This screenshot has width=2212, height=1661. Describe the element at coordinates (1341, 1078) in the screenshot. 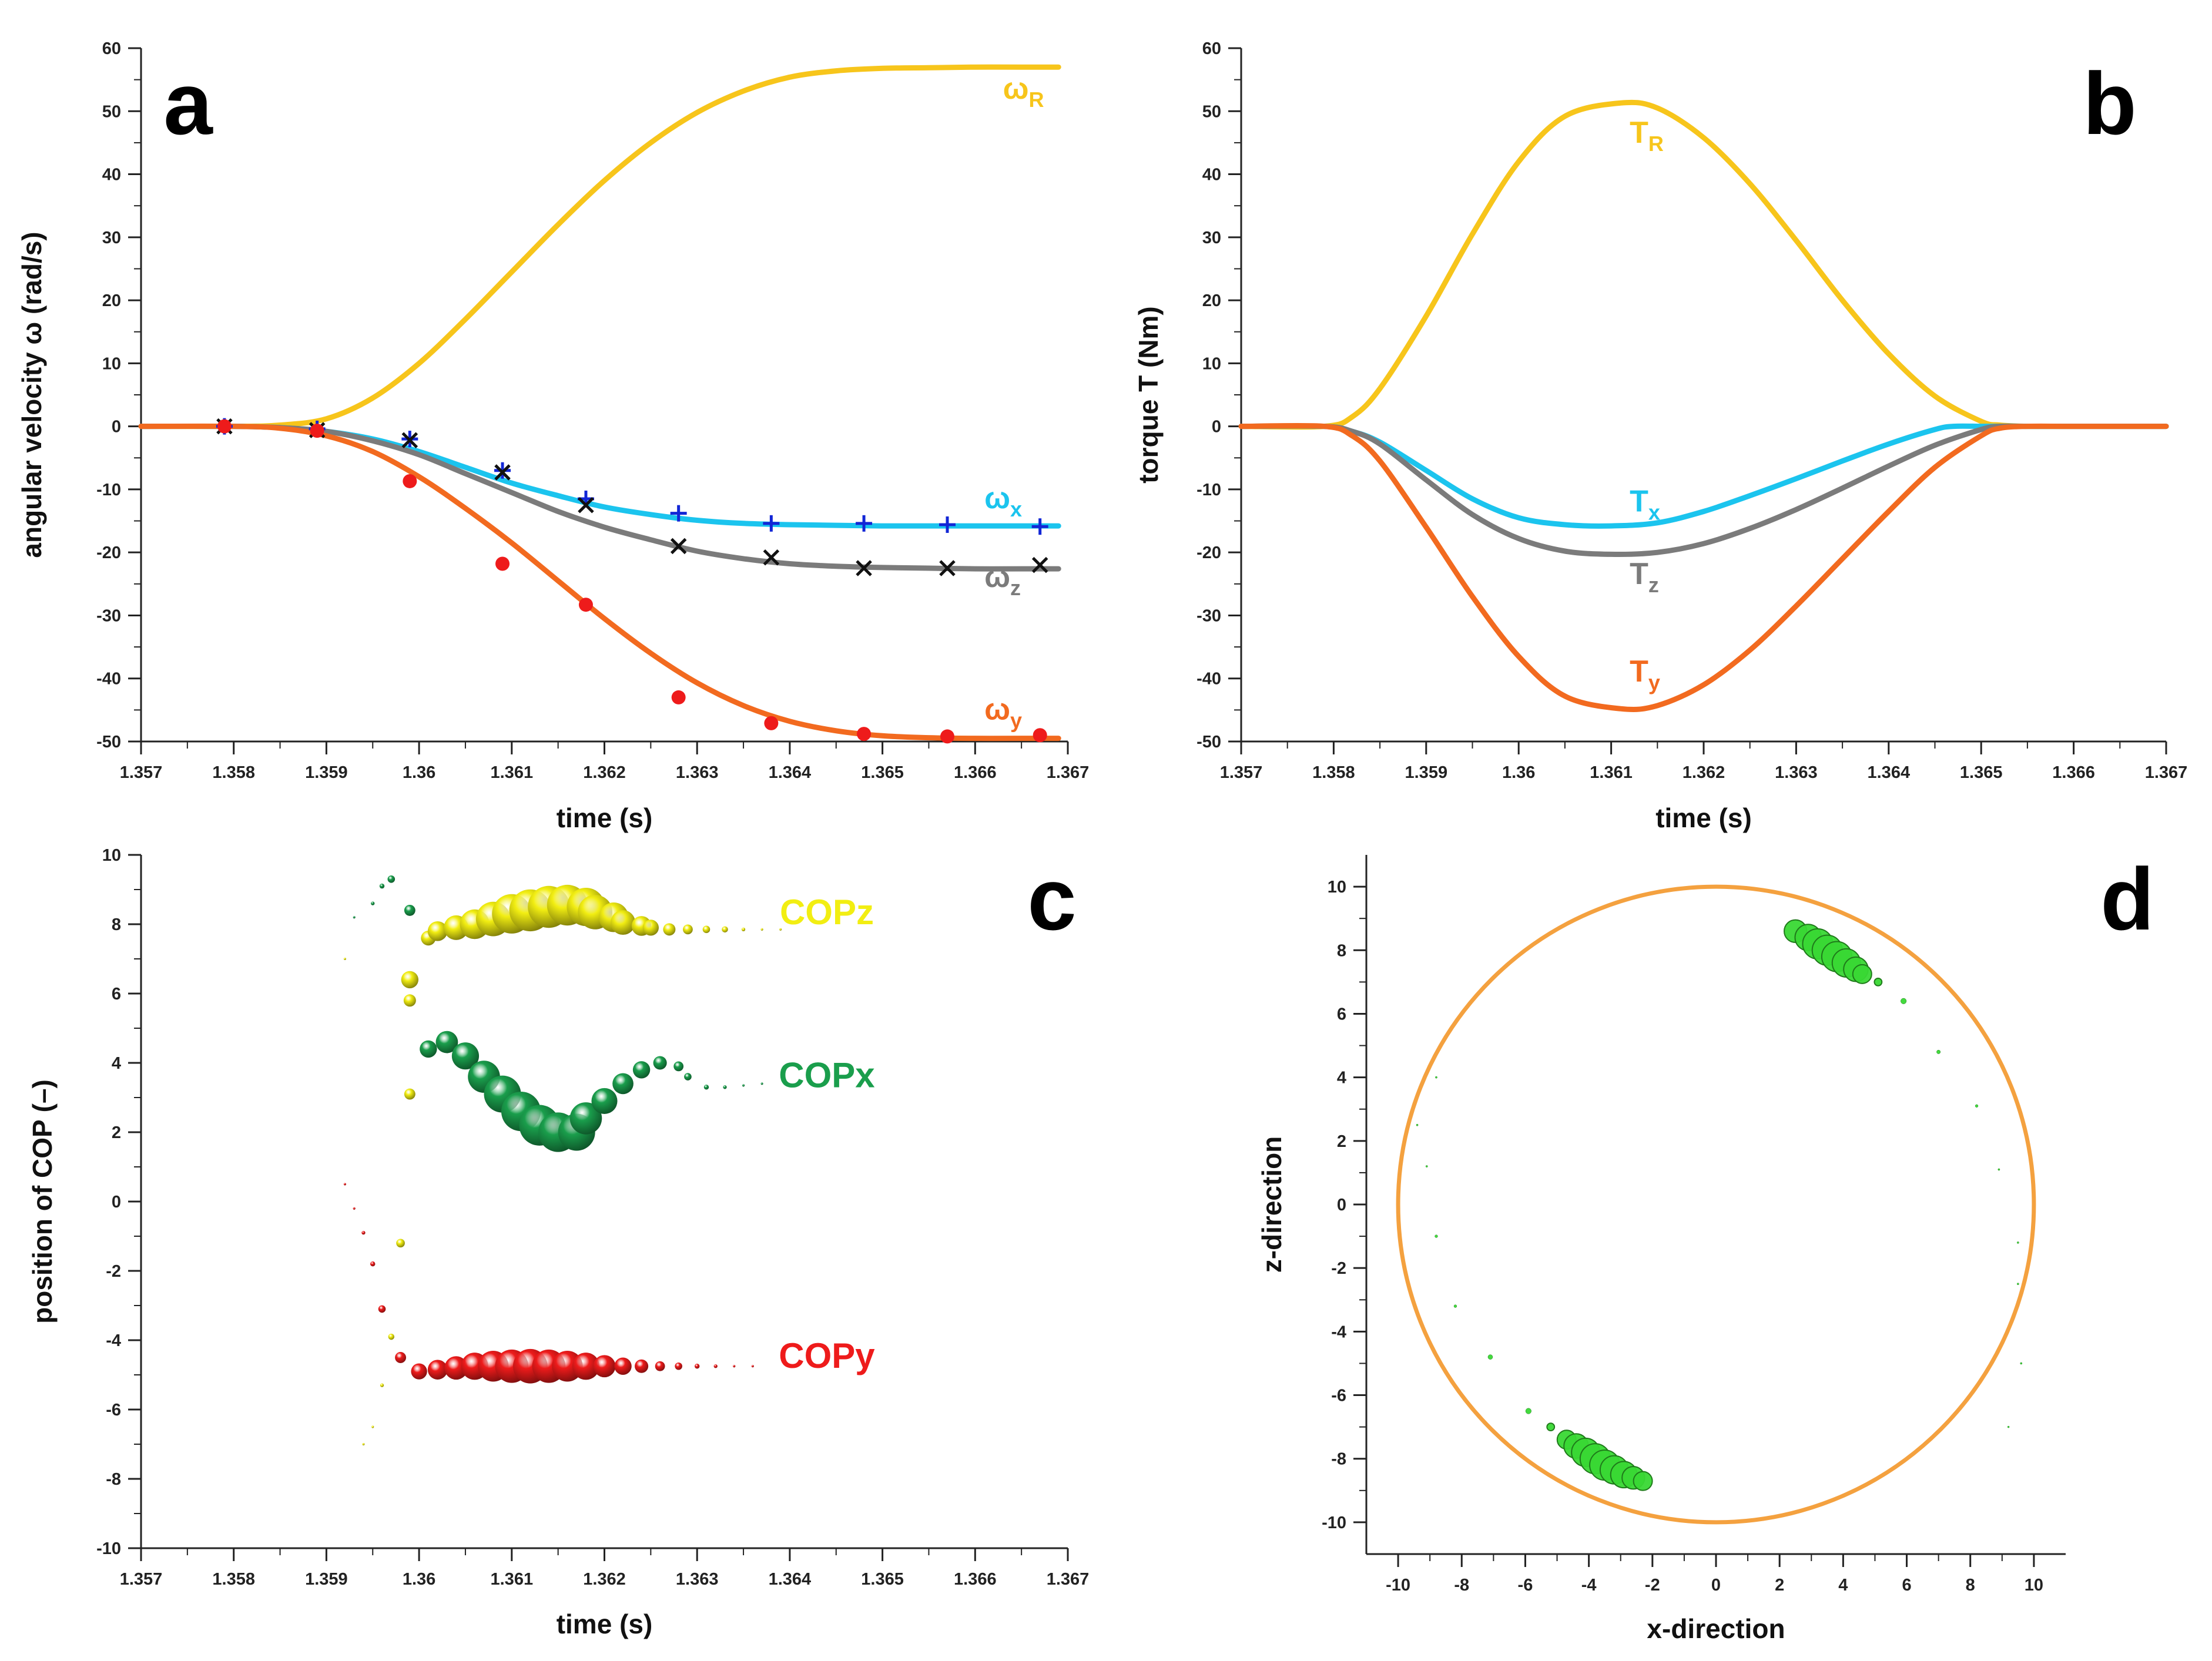

I see `panel-d-y-tick-label: 4` at that location.